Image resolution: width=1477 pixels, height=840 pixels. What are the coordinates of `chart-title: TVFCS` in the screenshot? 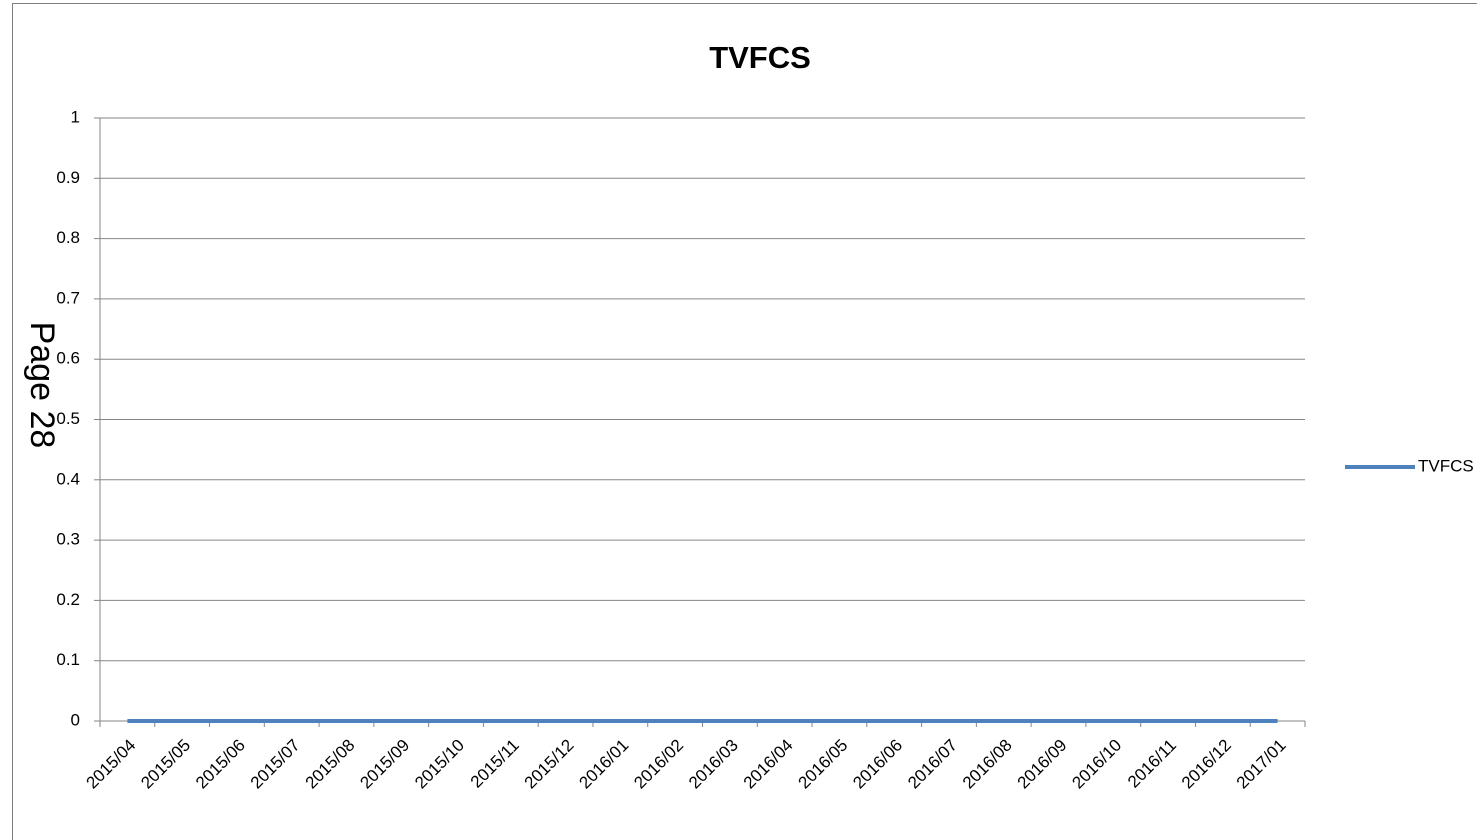 It's located at (760, 57).